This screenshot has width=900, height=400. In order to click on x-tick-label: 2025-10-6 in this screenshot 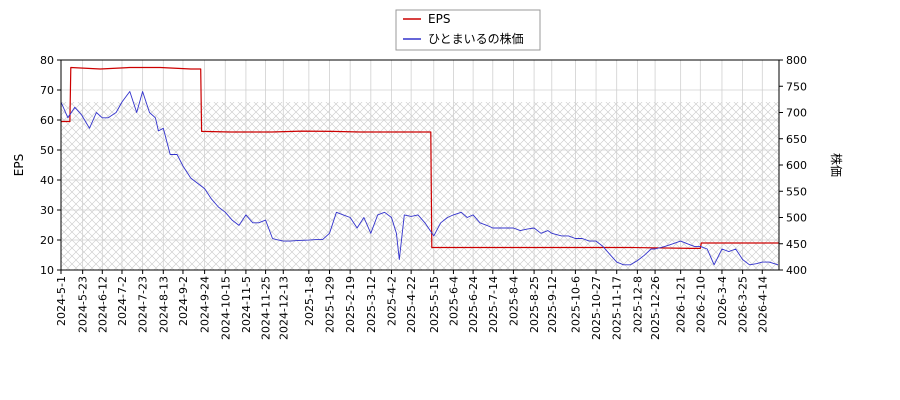, I will do `click(575, 304)`.